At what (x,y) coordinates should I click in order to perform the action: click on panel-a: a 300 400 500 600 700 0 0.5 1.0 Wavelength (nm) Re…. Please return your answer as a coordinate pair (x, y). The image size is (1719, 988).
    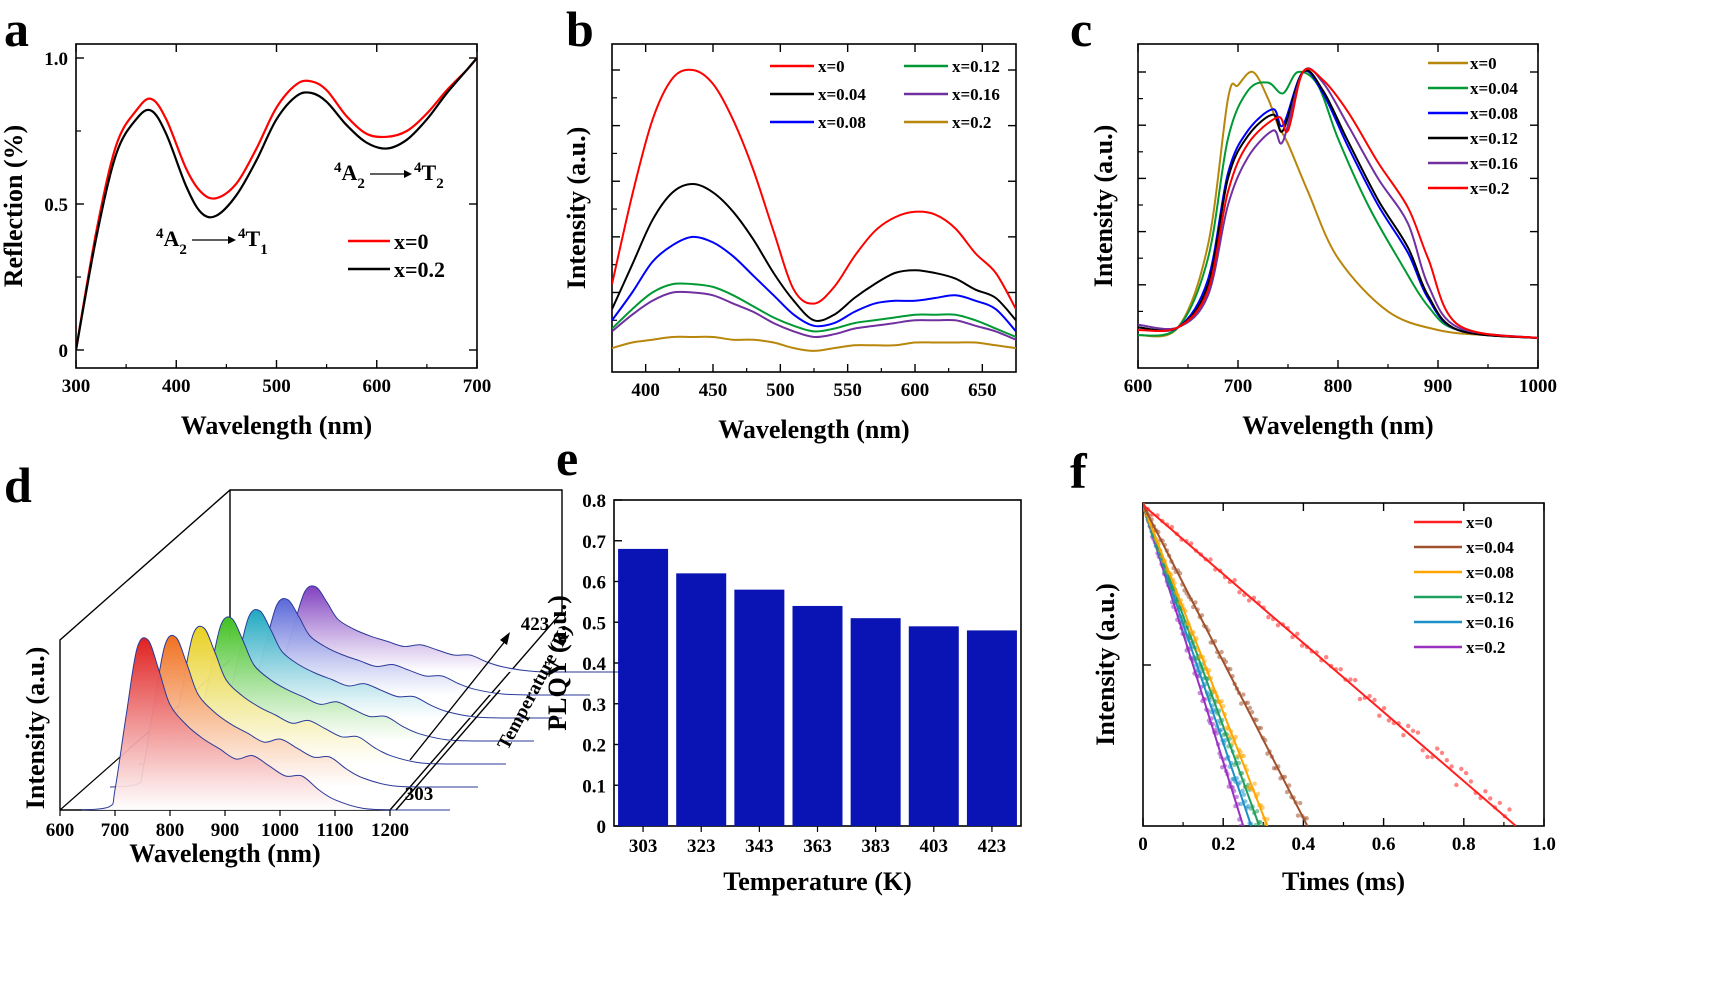
    Looking at the image, I should click on (245, 220).